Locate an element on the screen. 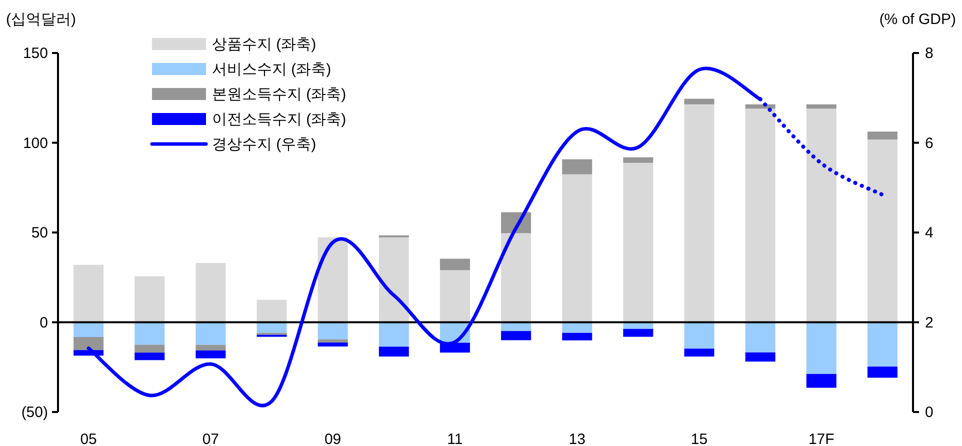 The image size is (962, 446). y2-axis-title: (% of GDP) is located at coordinates (917, 19).